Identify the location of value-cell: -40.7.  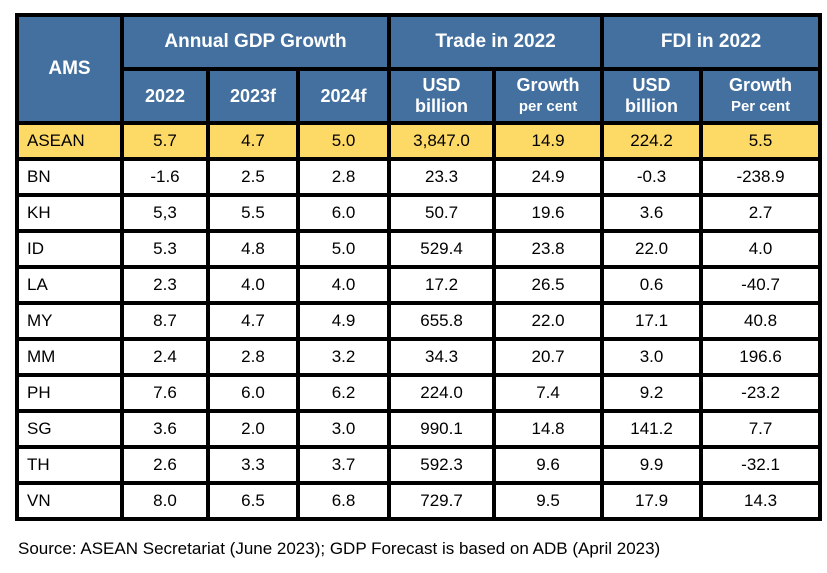
(761, 285).